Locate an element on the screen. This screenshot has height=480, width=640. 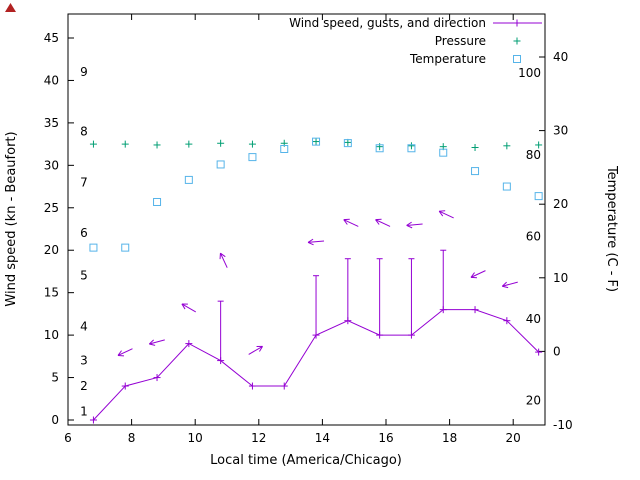
beaufort-label: 9 is located at coordinates (84, 72).